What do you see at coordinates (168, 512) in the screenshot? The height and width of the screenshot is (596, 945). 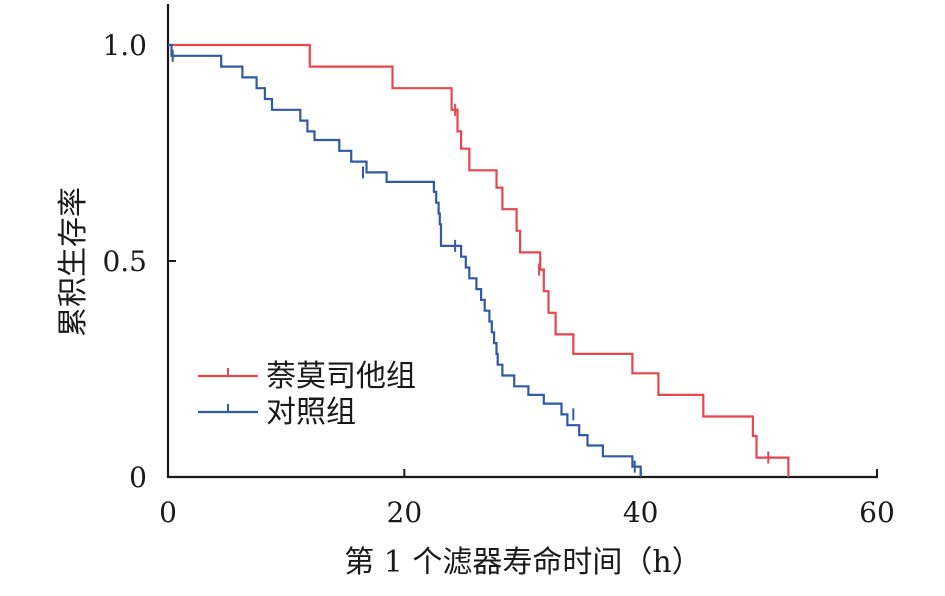 I see `x-tick-label: 0` at bounding box center [168, 512].